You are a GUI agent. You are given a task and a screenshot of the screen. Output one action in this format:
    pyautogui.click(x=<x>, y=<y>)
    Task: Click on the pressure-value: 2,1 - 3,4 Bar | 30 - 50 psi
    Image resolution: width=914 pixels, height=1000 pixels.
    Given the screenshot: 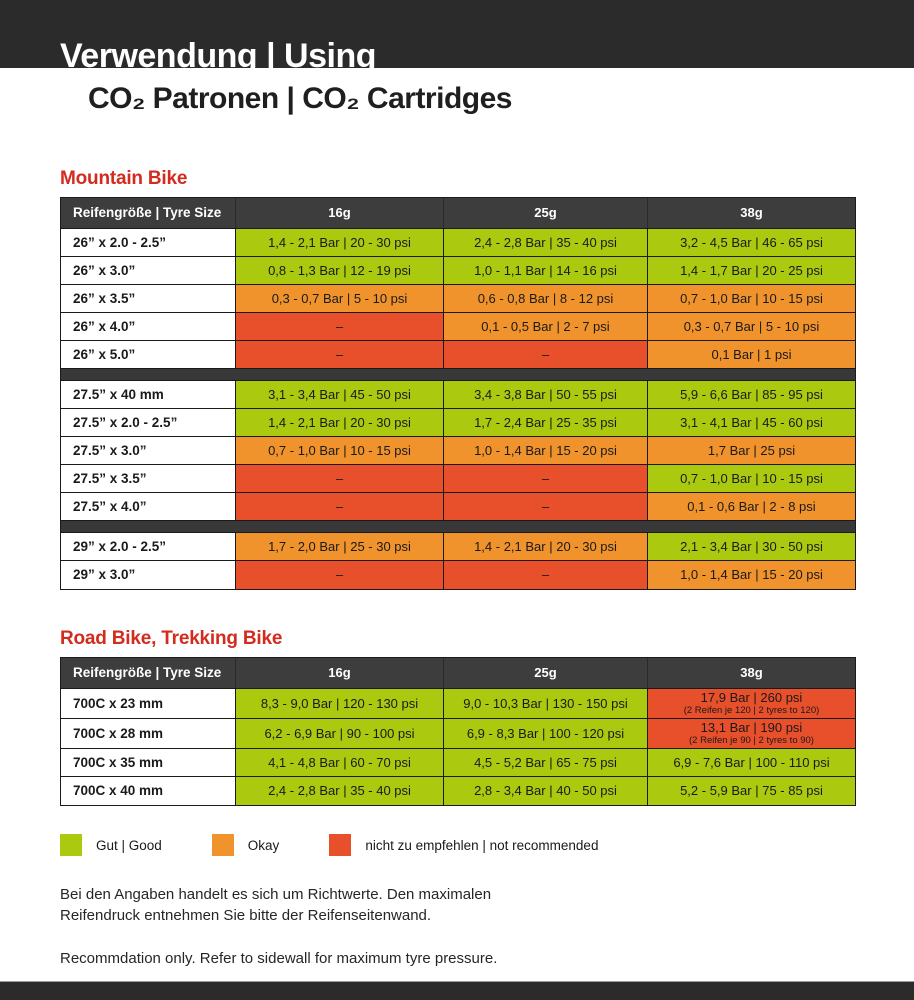 What is the action you would take?
    pyautogui.click(x=751, y=546)
    